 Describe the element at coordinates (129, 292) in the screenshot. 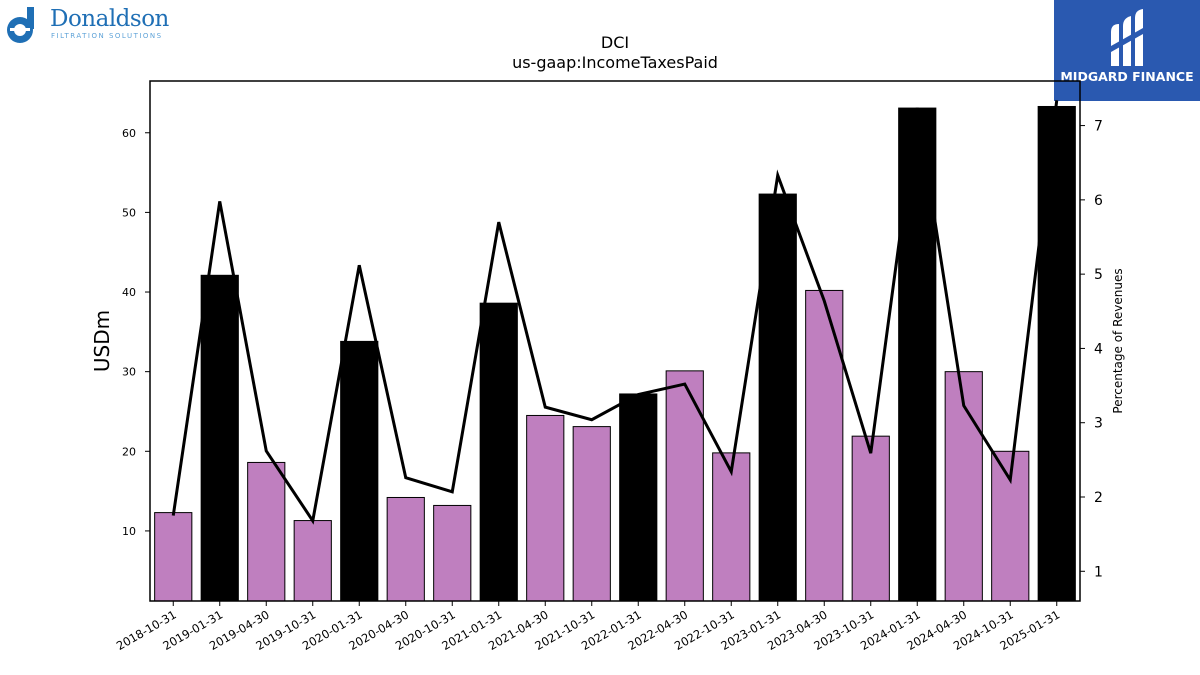

I see `y-tick-label: 40` at that location.